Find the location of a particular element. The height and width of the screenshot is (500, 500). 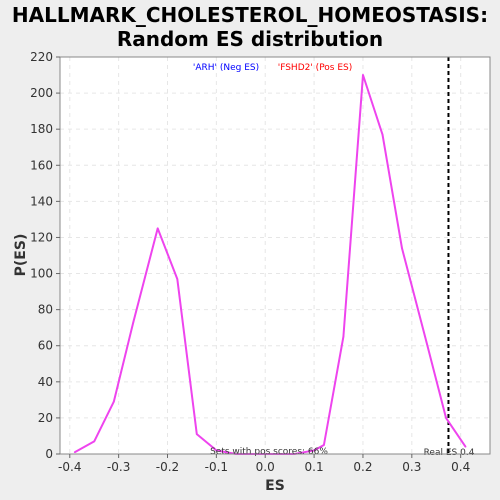

x-tick-label: 0.2 is located at coordinates (362, 467).